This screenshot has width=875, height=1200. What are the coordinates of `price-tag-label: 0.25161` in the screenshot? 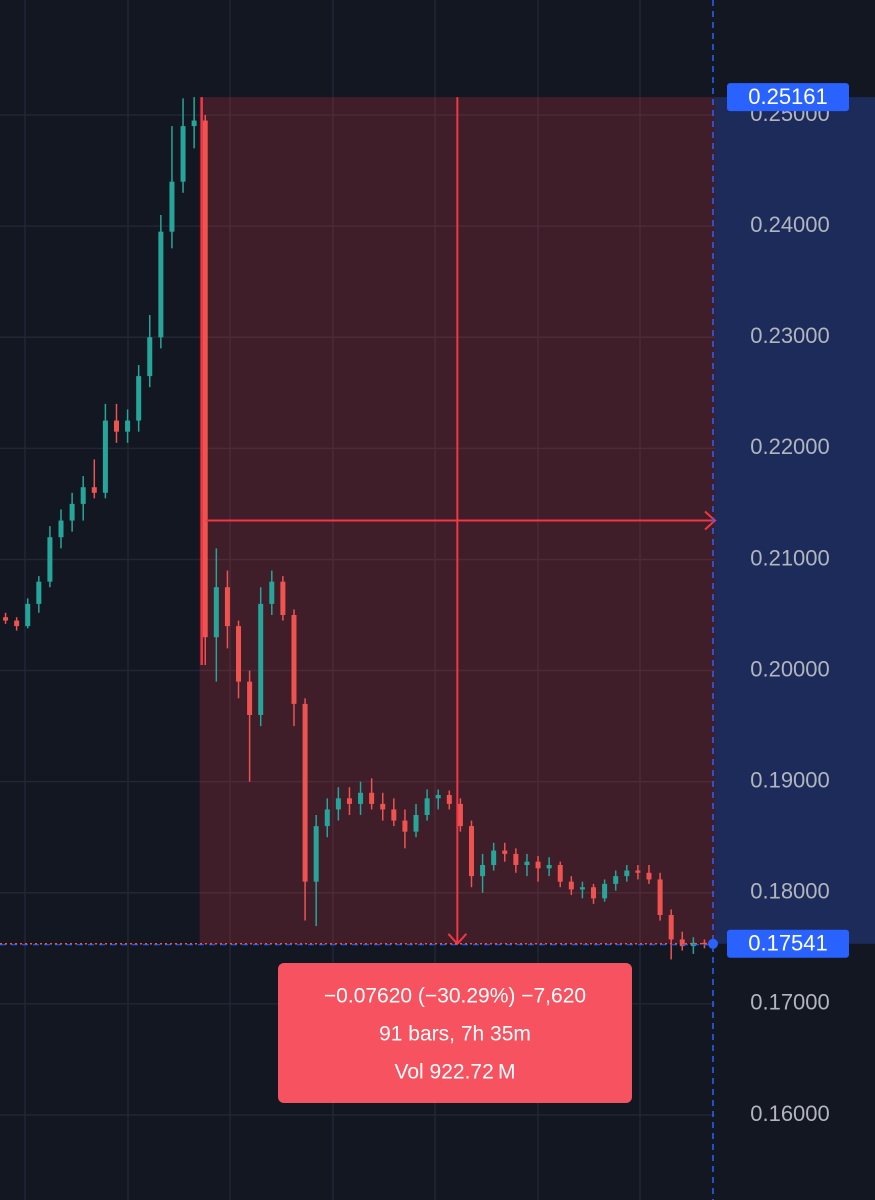 It's located at (788, 96).